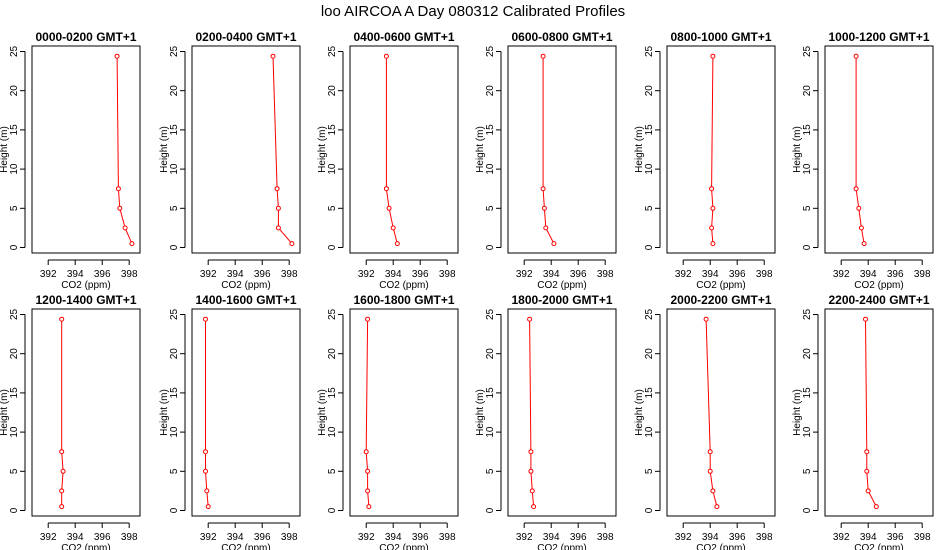 The height and width of the screenshot is (550, 950). Describe the element at coordinates (85, 37) in the screenshot. I see `panel-title: 0000-0200 GMT+1` at that location.